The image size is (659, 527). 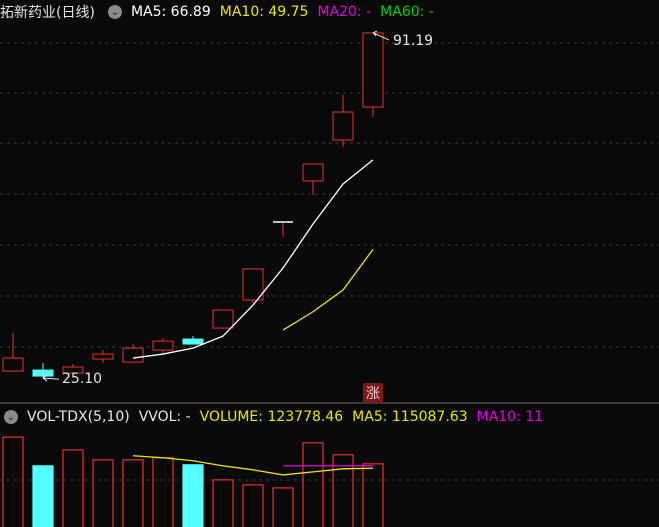 I want to click on legend-entry: MA5: 66.89, so click(x=170, y=12).